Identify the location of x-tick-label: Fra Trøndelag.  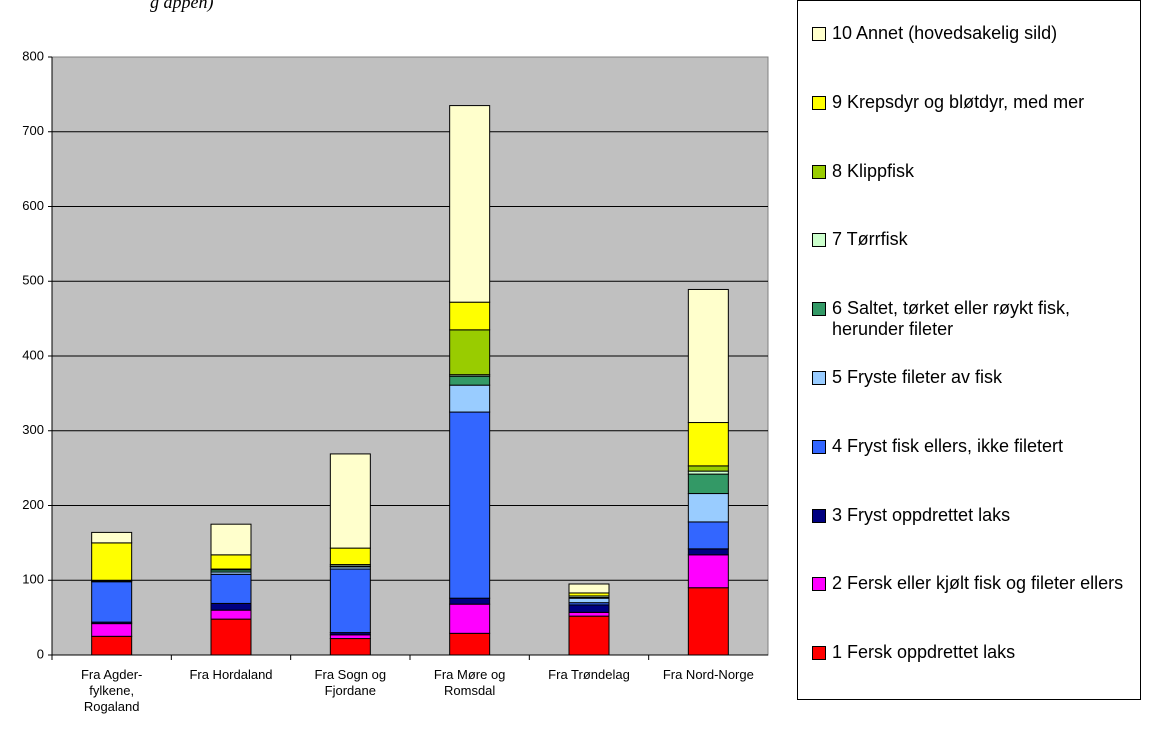
(589, 674).